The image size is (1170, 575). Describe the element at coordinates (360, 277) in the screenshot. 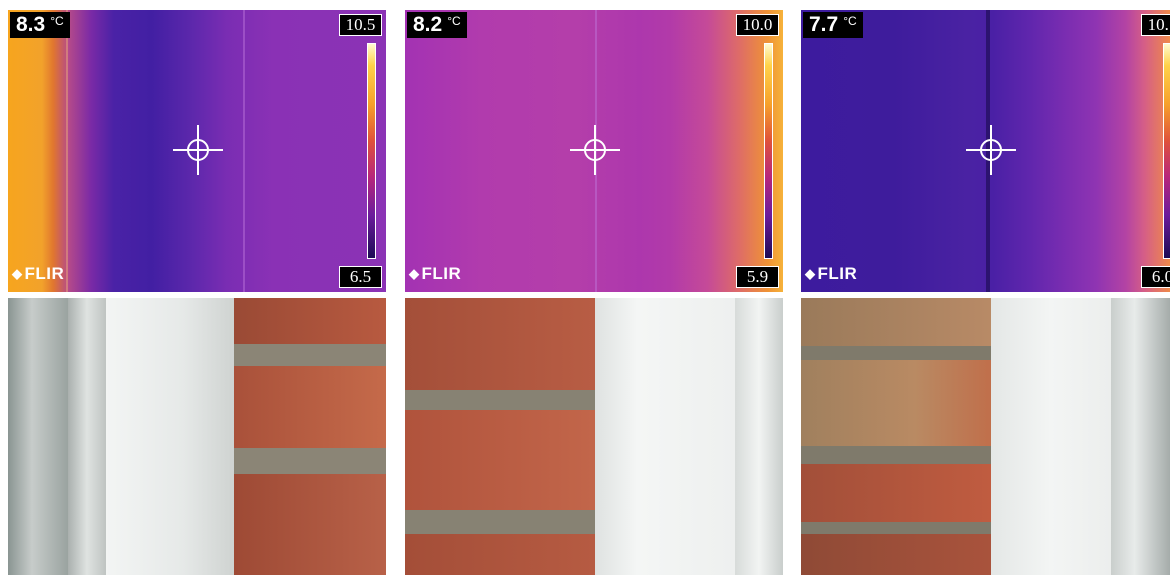

I see `scale-min-label: 6.5` at that location.